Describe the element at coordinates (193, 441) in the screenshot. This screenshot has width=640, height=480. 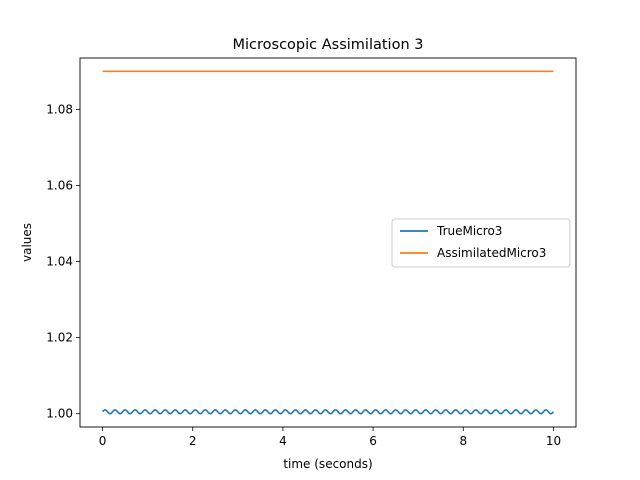
I see `x-tick-label: 2` at that location.